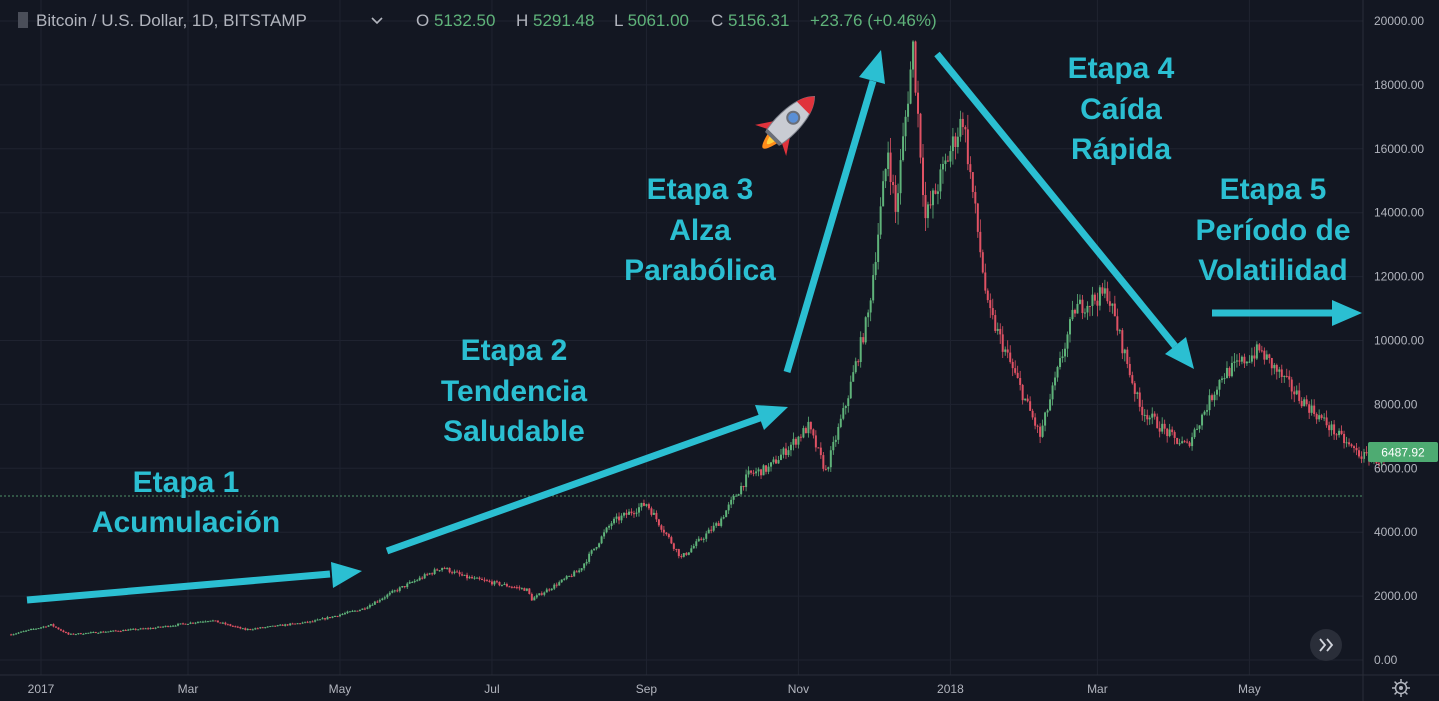 This screenshot has width=1439, height=701. I want to click on time-axis: 2017 Mar May Jul Sep Nov 2018 Mar May, so click(644, 689).